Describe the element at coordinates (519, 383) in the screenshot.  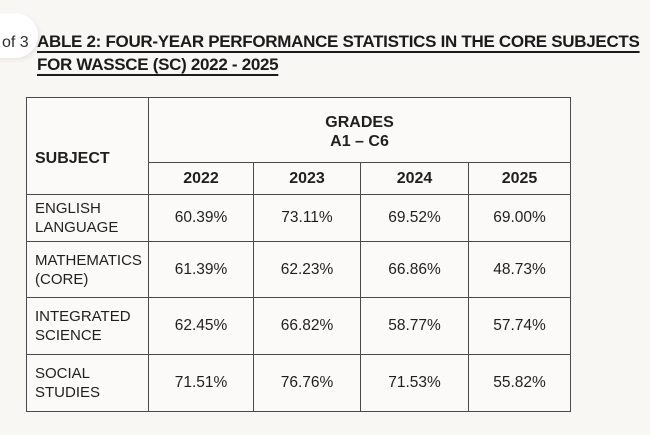
I see `value-cell: 55.82%` at that location.